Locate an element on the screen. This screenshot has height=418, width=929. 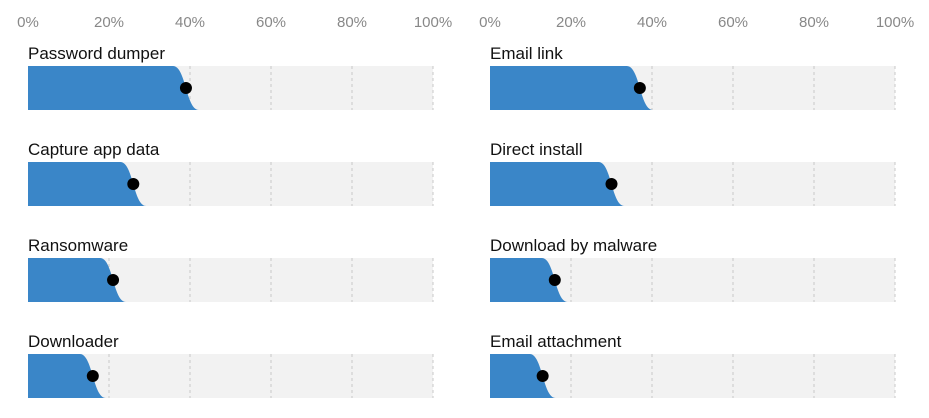
bar-row: Downloader is located at coordinates (231, 365).